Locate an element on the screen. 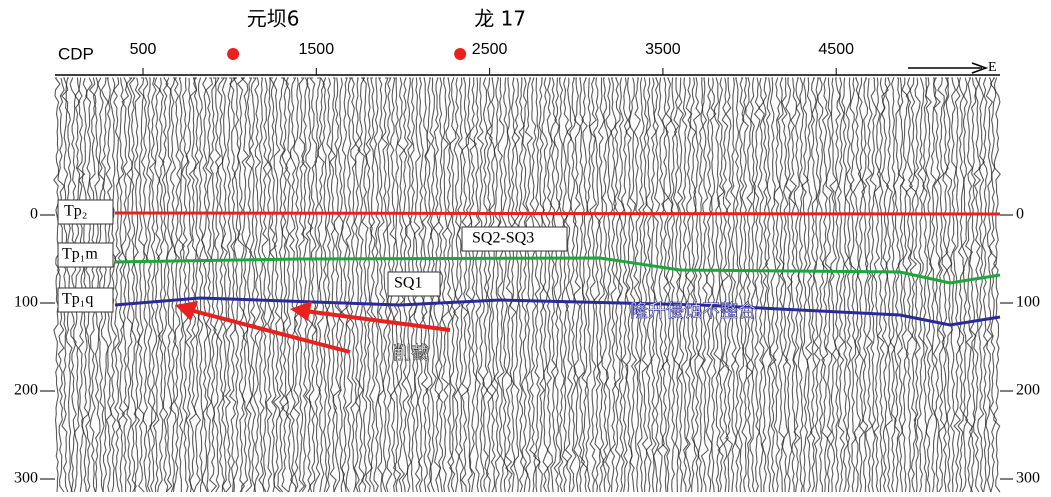 This screenshot has height=497, width=1051. tick-label: 200 is located at coordinates (1028, 390).